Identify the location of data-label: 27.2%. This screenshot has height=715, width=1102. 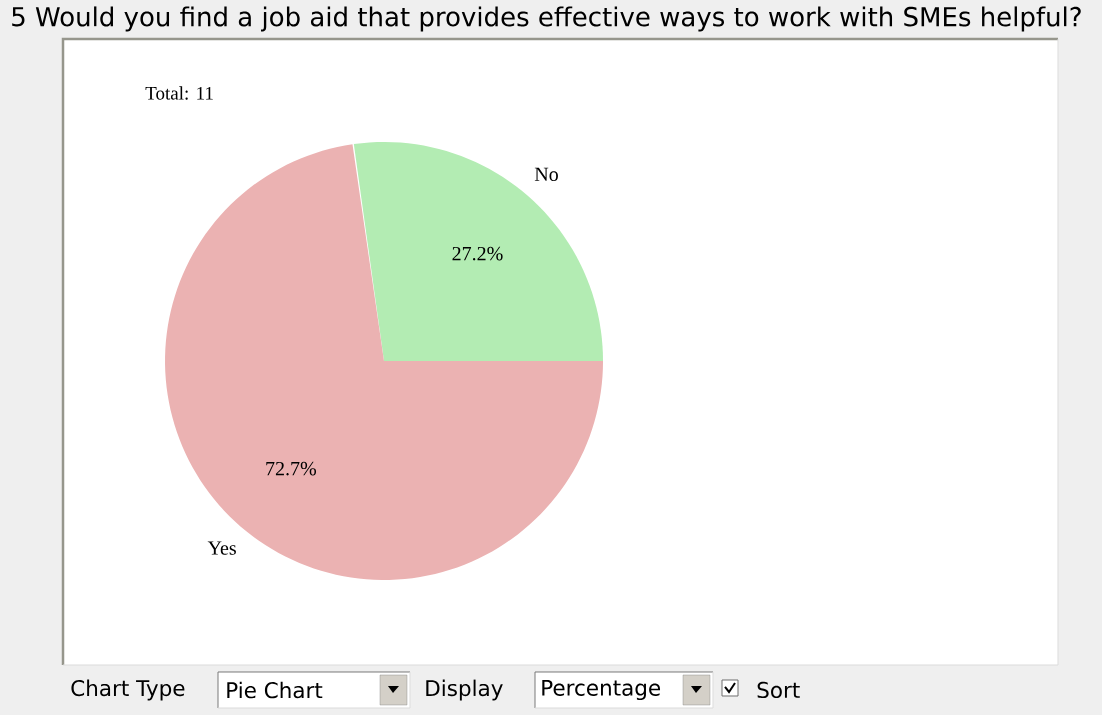
(477, 253).